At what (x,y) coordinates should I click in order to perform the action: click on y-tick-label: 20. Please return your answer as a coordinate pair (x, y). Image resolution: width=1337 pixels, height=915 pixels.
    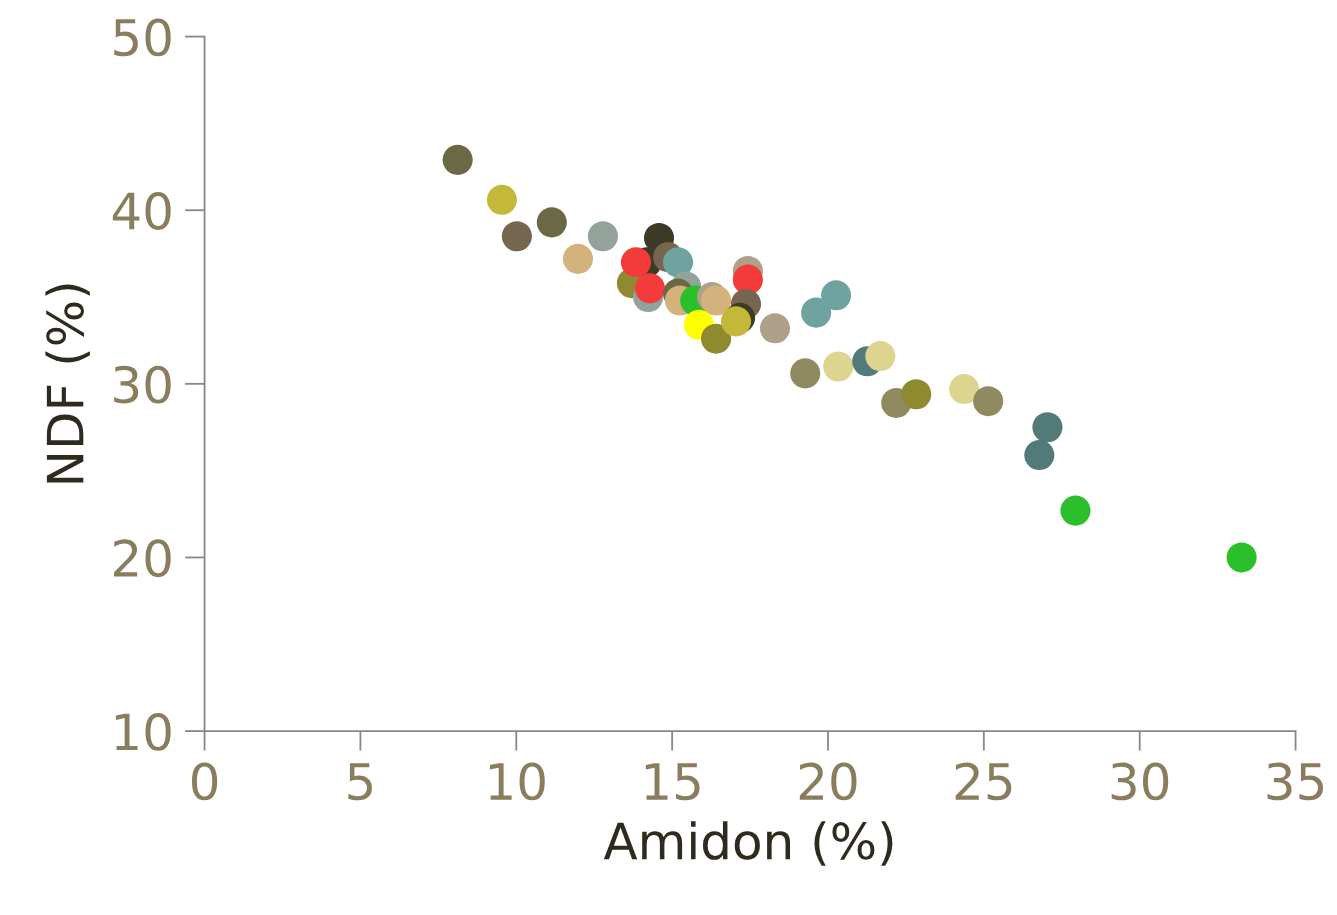
    Looking at the image, I should click on (142, 558).